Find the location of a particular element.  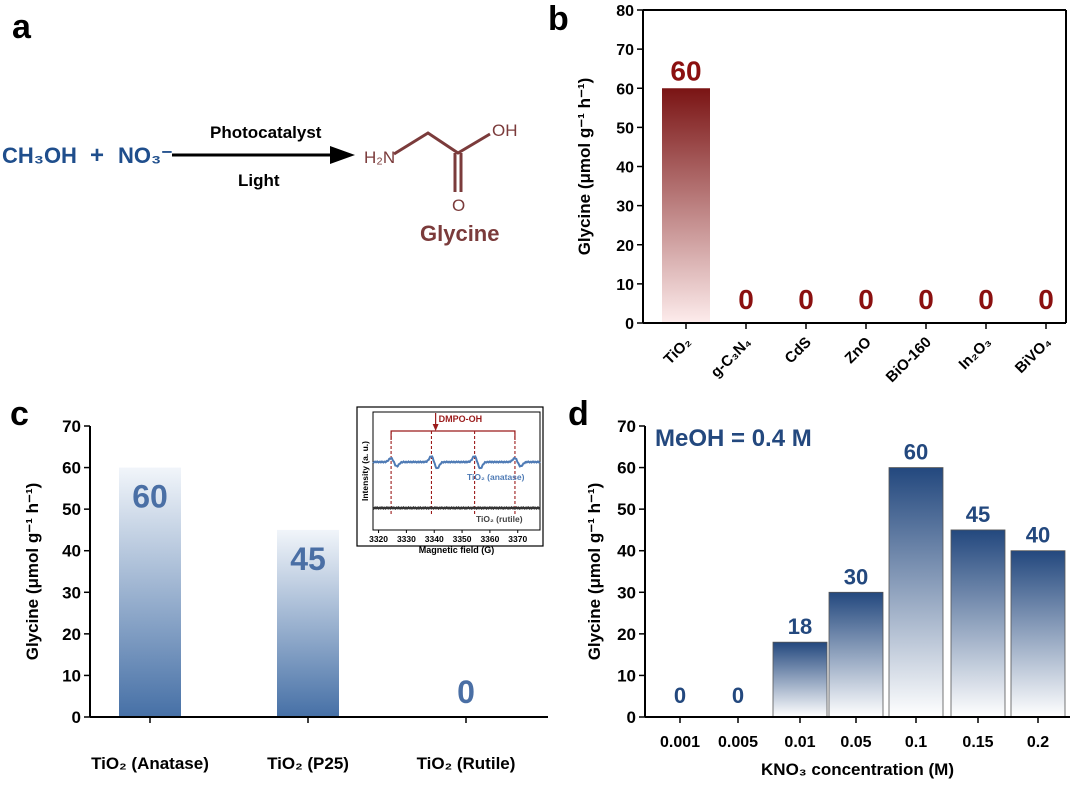

annotation-arrow-head is located at coordinates (435, 427).